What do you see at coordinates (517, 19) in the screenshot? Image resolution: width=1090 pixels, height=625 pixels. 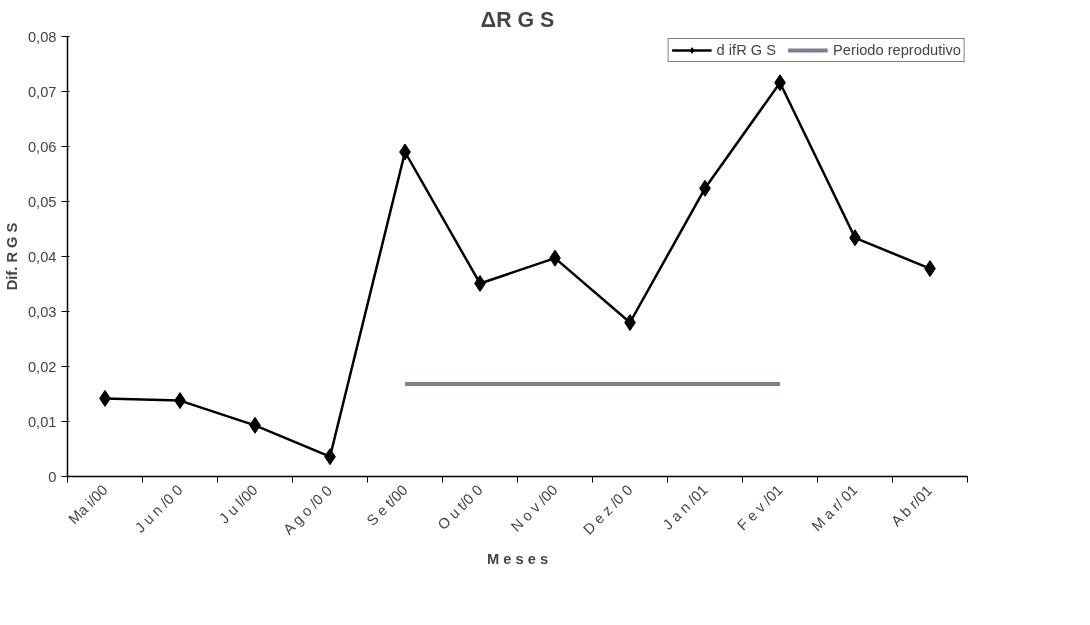 I see `chart-title: ΔR G S` at bounding box center [517, 19].